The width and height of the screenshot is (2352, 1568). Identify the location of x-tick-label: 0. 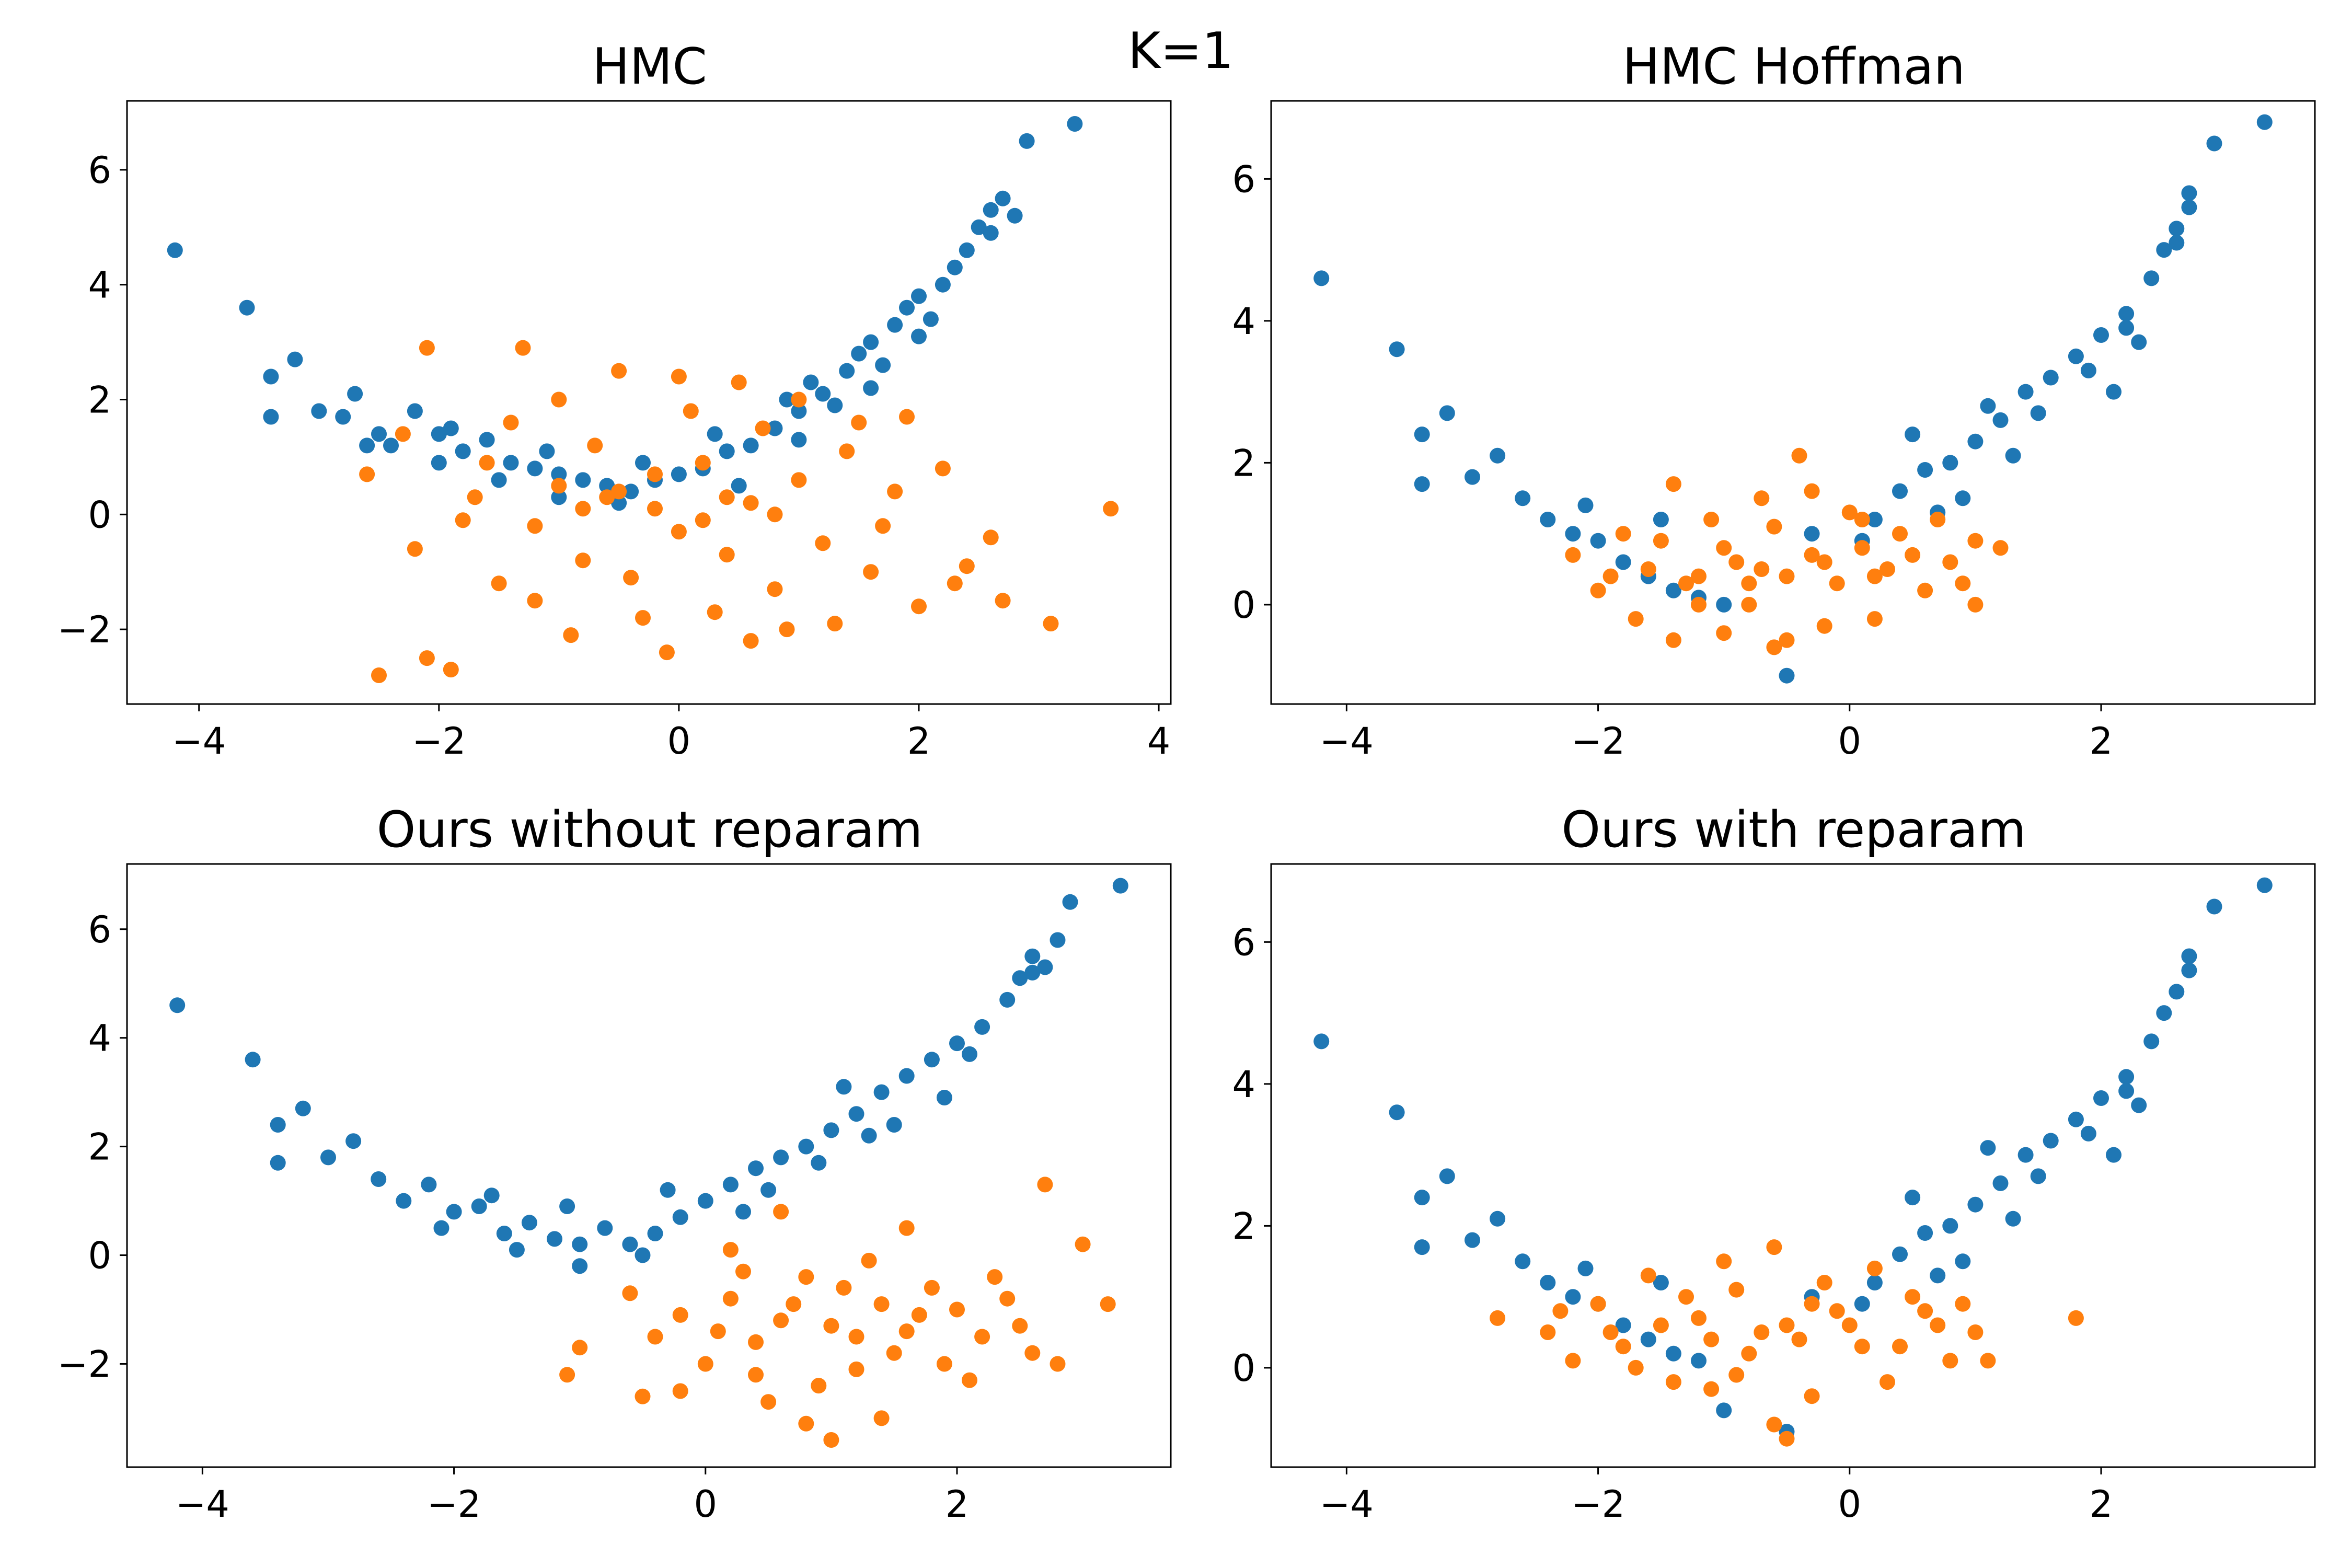
(1849, 1504).